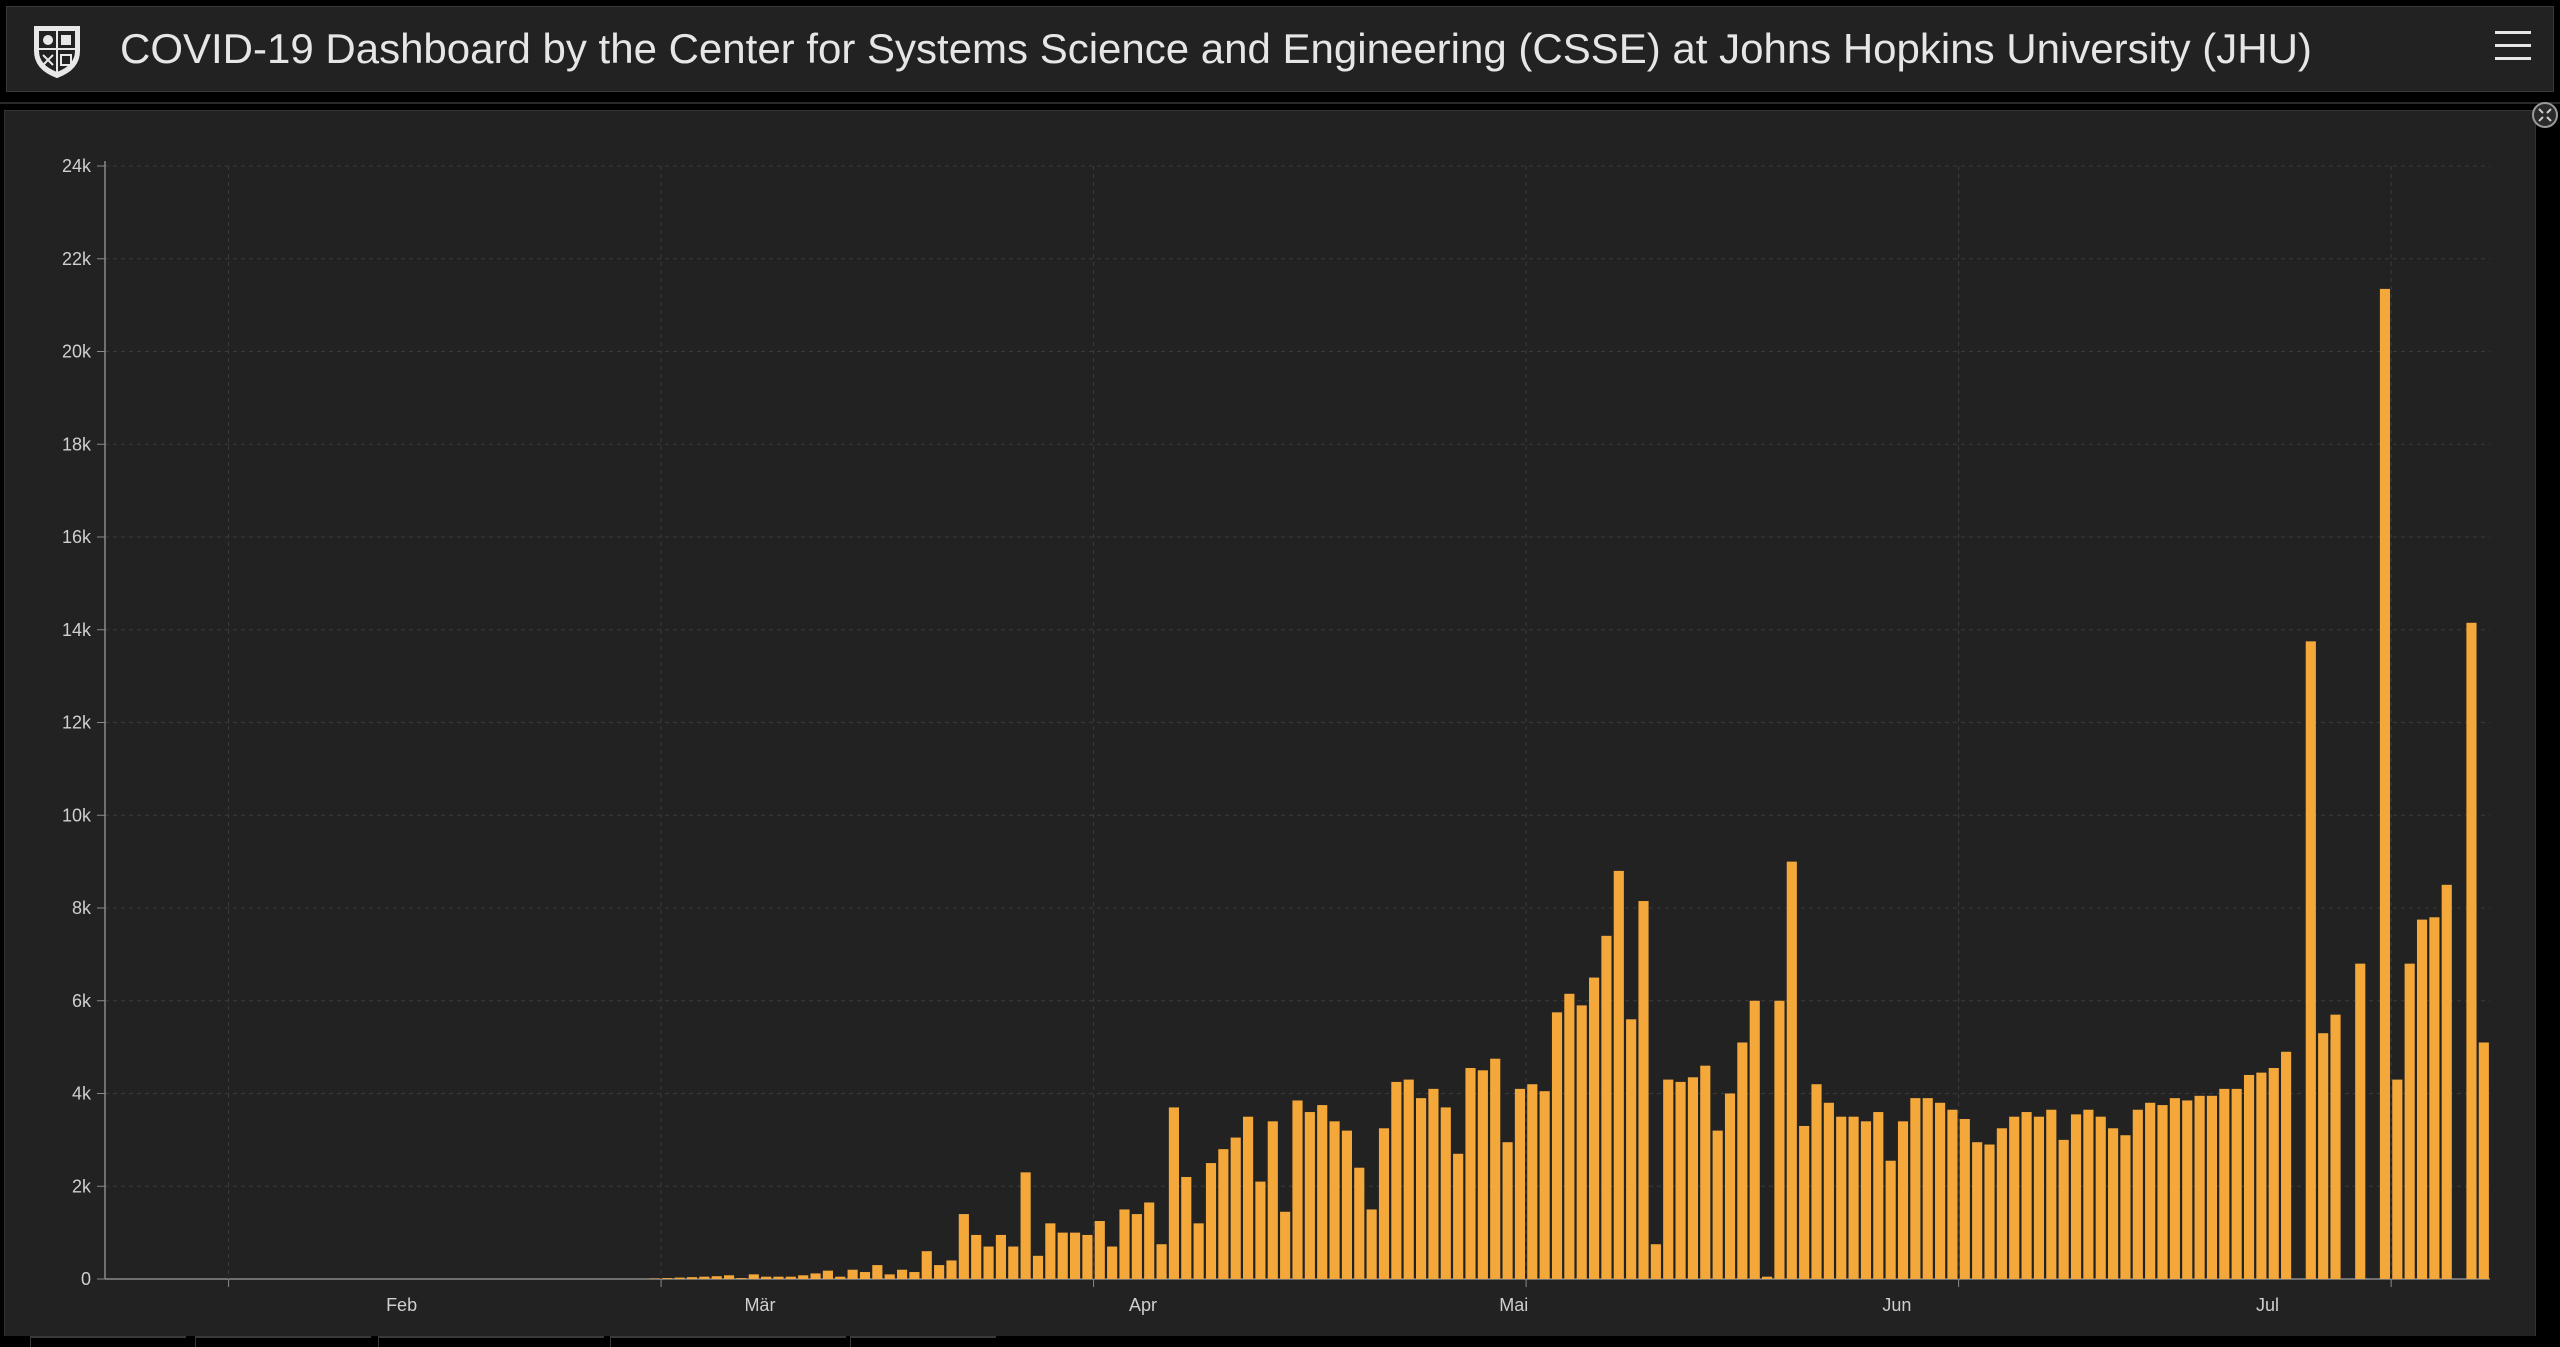  Describe the element at coordinates (1896, 1305) in the screenshot. I see `x-tick-label: Jun` at that location.